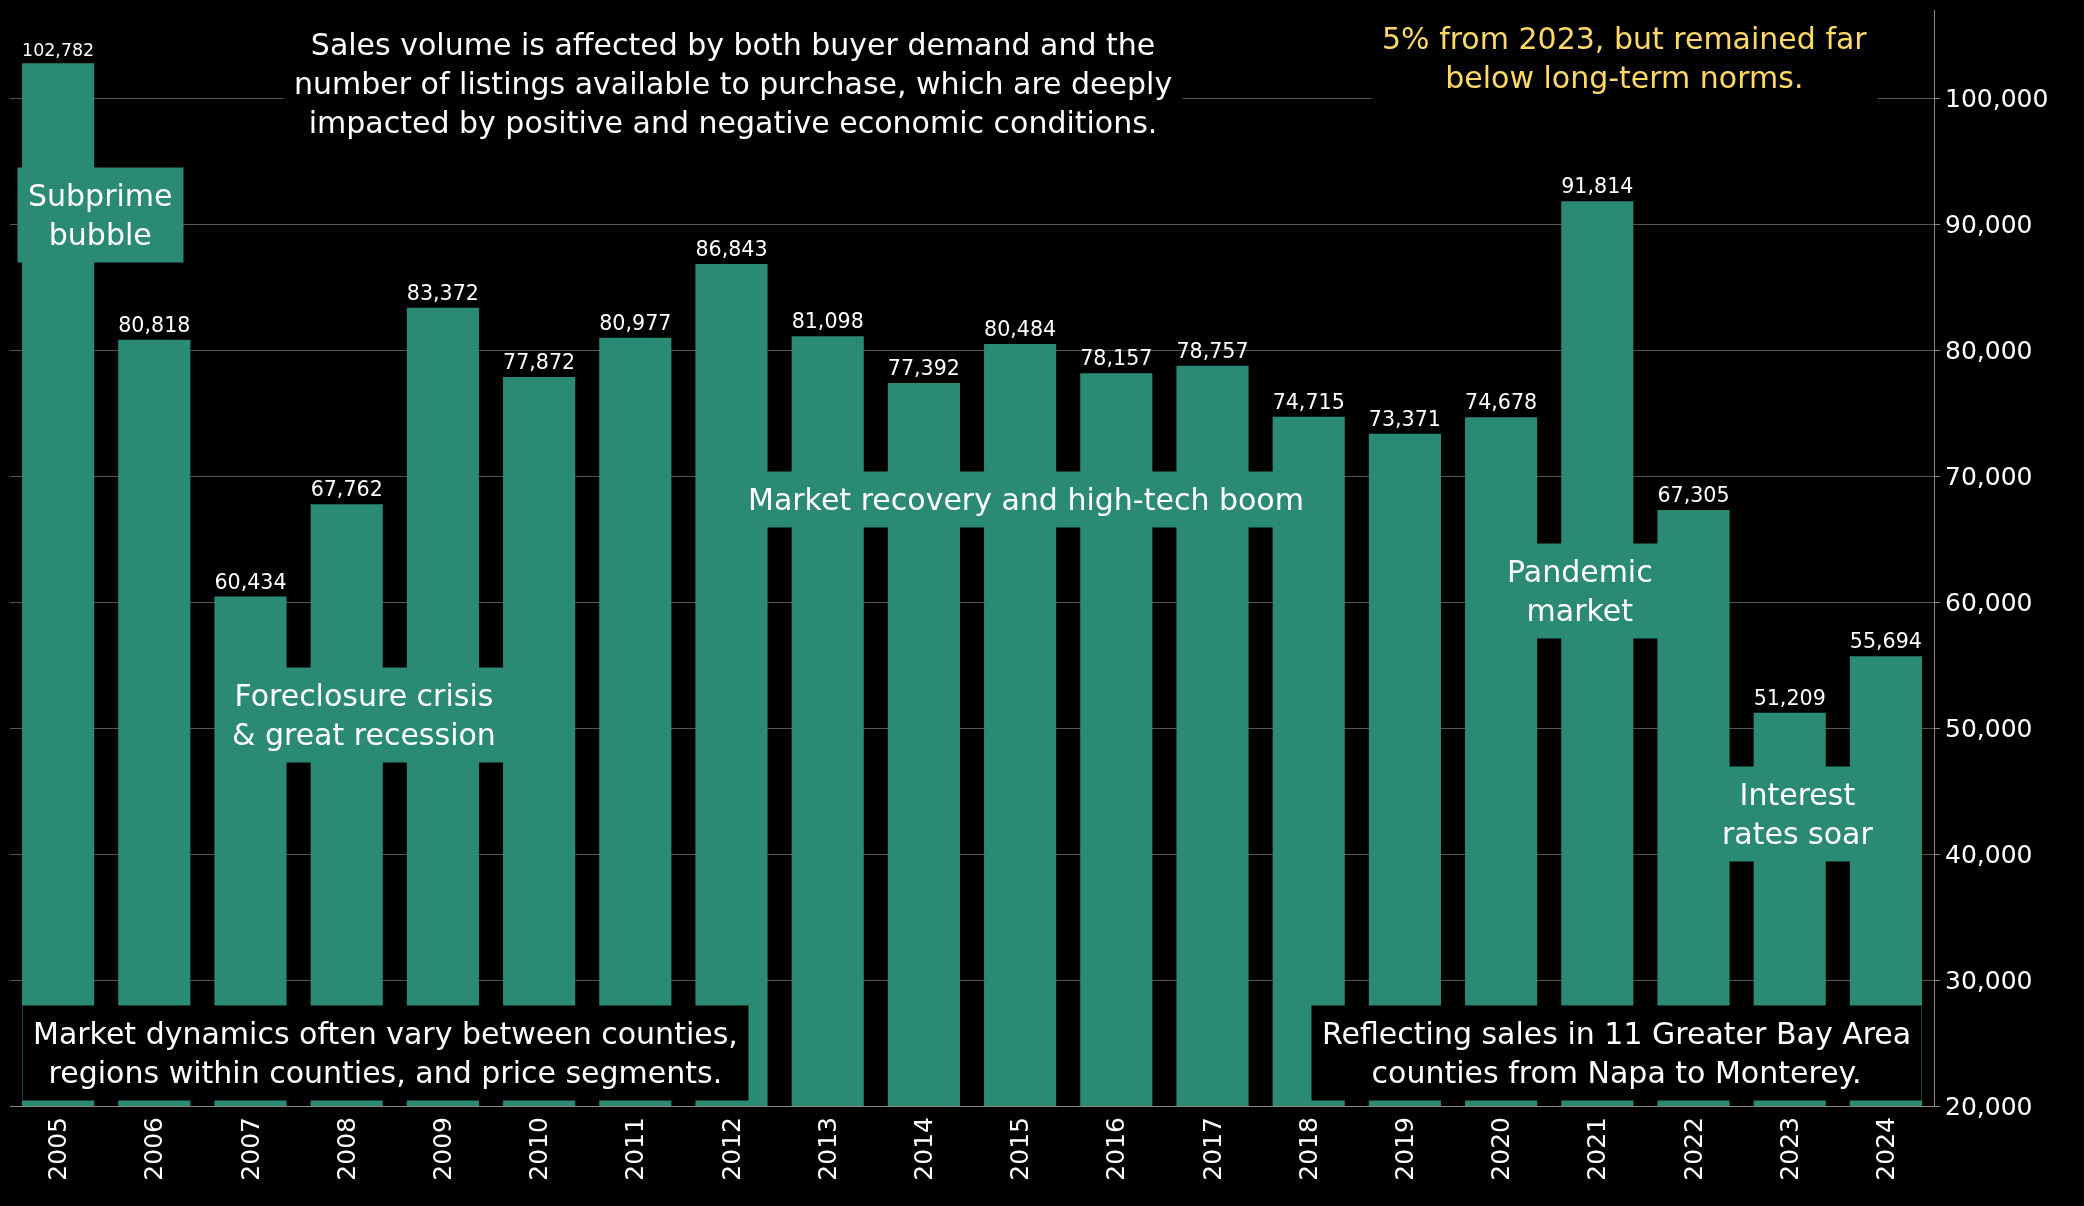  Describe the element at coordinates (250, 581) in the screenshot. I see `data-label: 60,434` at that location.